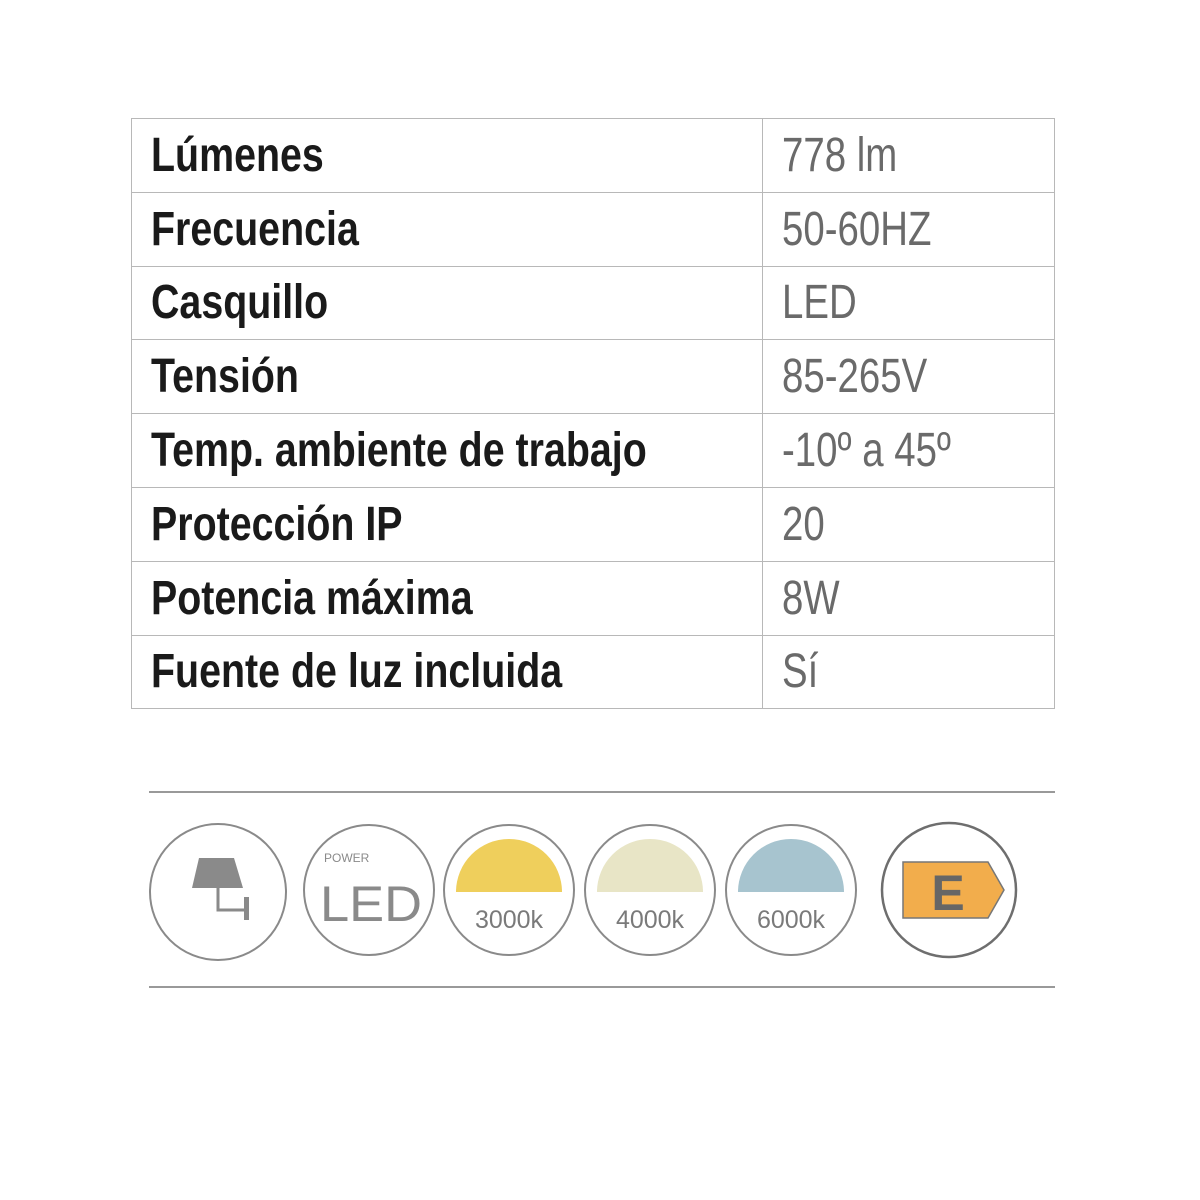 The image size is (1200, 1200). I want to click on color-temp-badge: 6000k, so click(791, 890).